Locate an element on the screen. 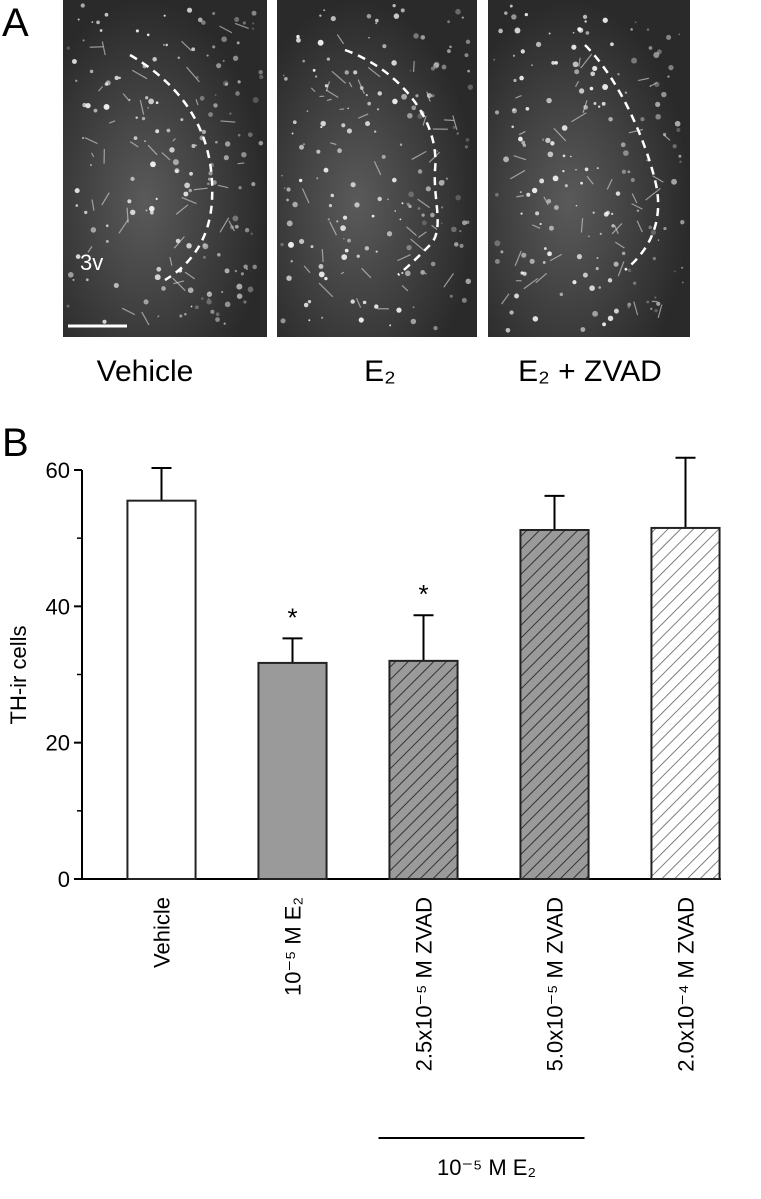 This screenshot has height=1199, width=761. micrograph is located at coordinates (589, 168).